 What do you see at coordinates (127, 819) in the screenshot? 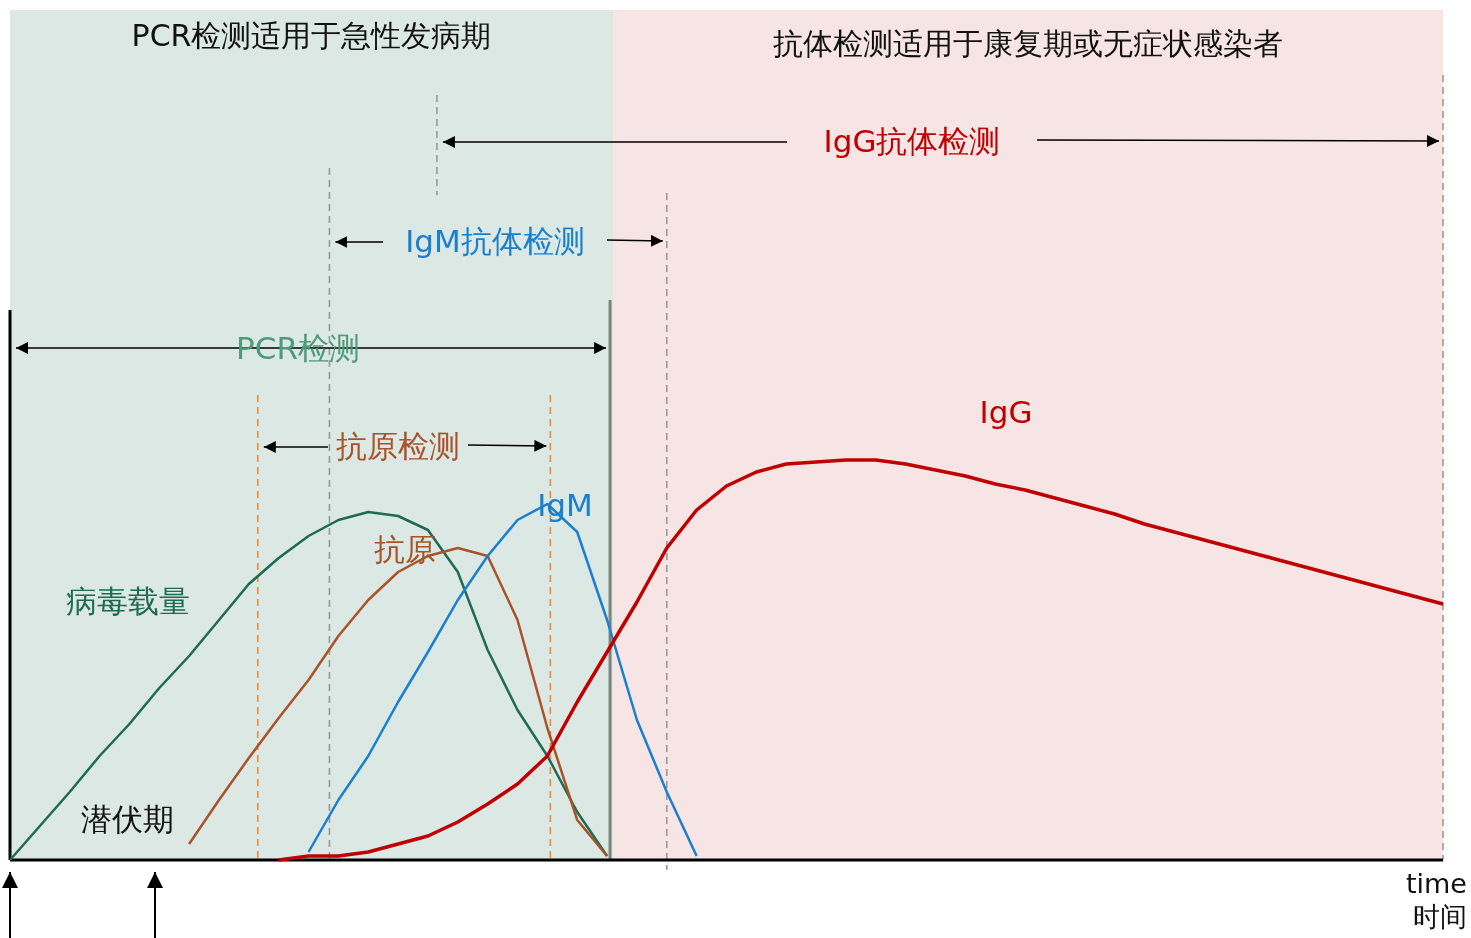
I see `annotation: 潜伏期` at bounding box center [127, 819].